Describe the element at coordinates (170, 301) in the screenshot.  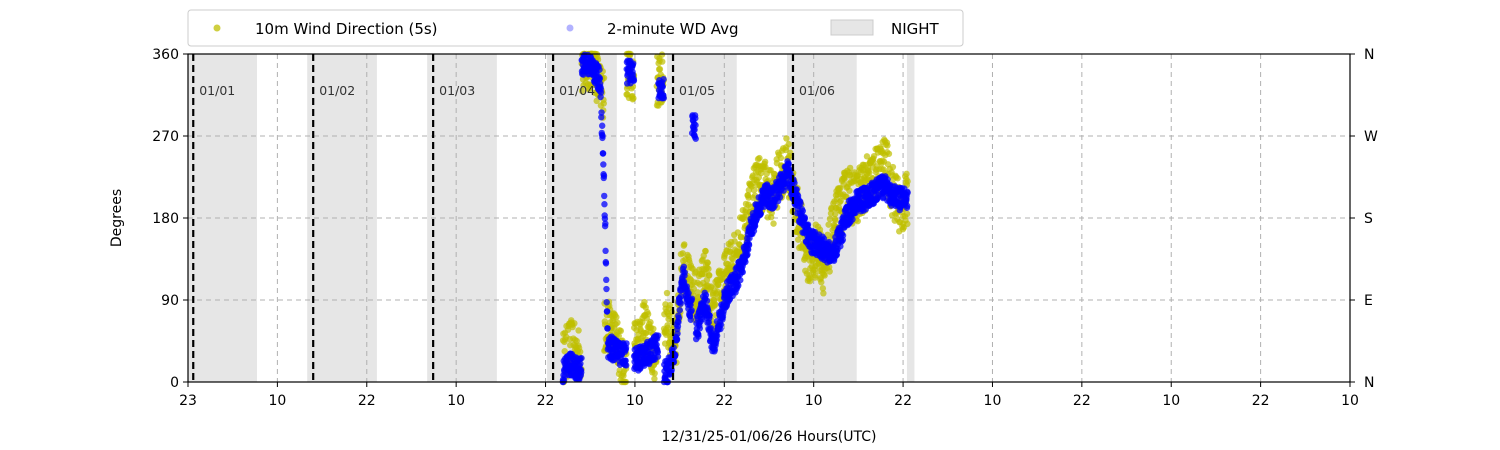
I see `y-tick-label: 90` at that location.